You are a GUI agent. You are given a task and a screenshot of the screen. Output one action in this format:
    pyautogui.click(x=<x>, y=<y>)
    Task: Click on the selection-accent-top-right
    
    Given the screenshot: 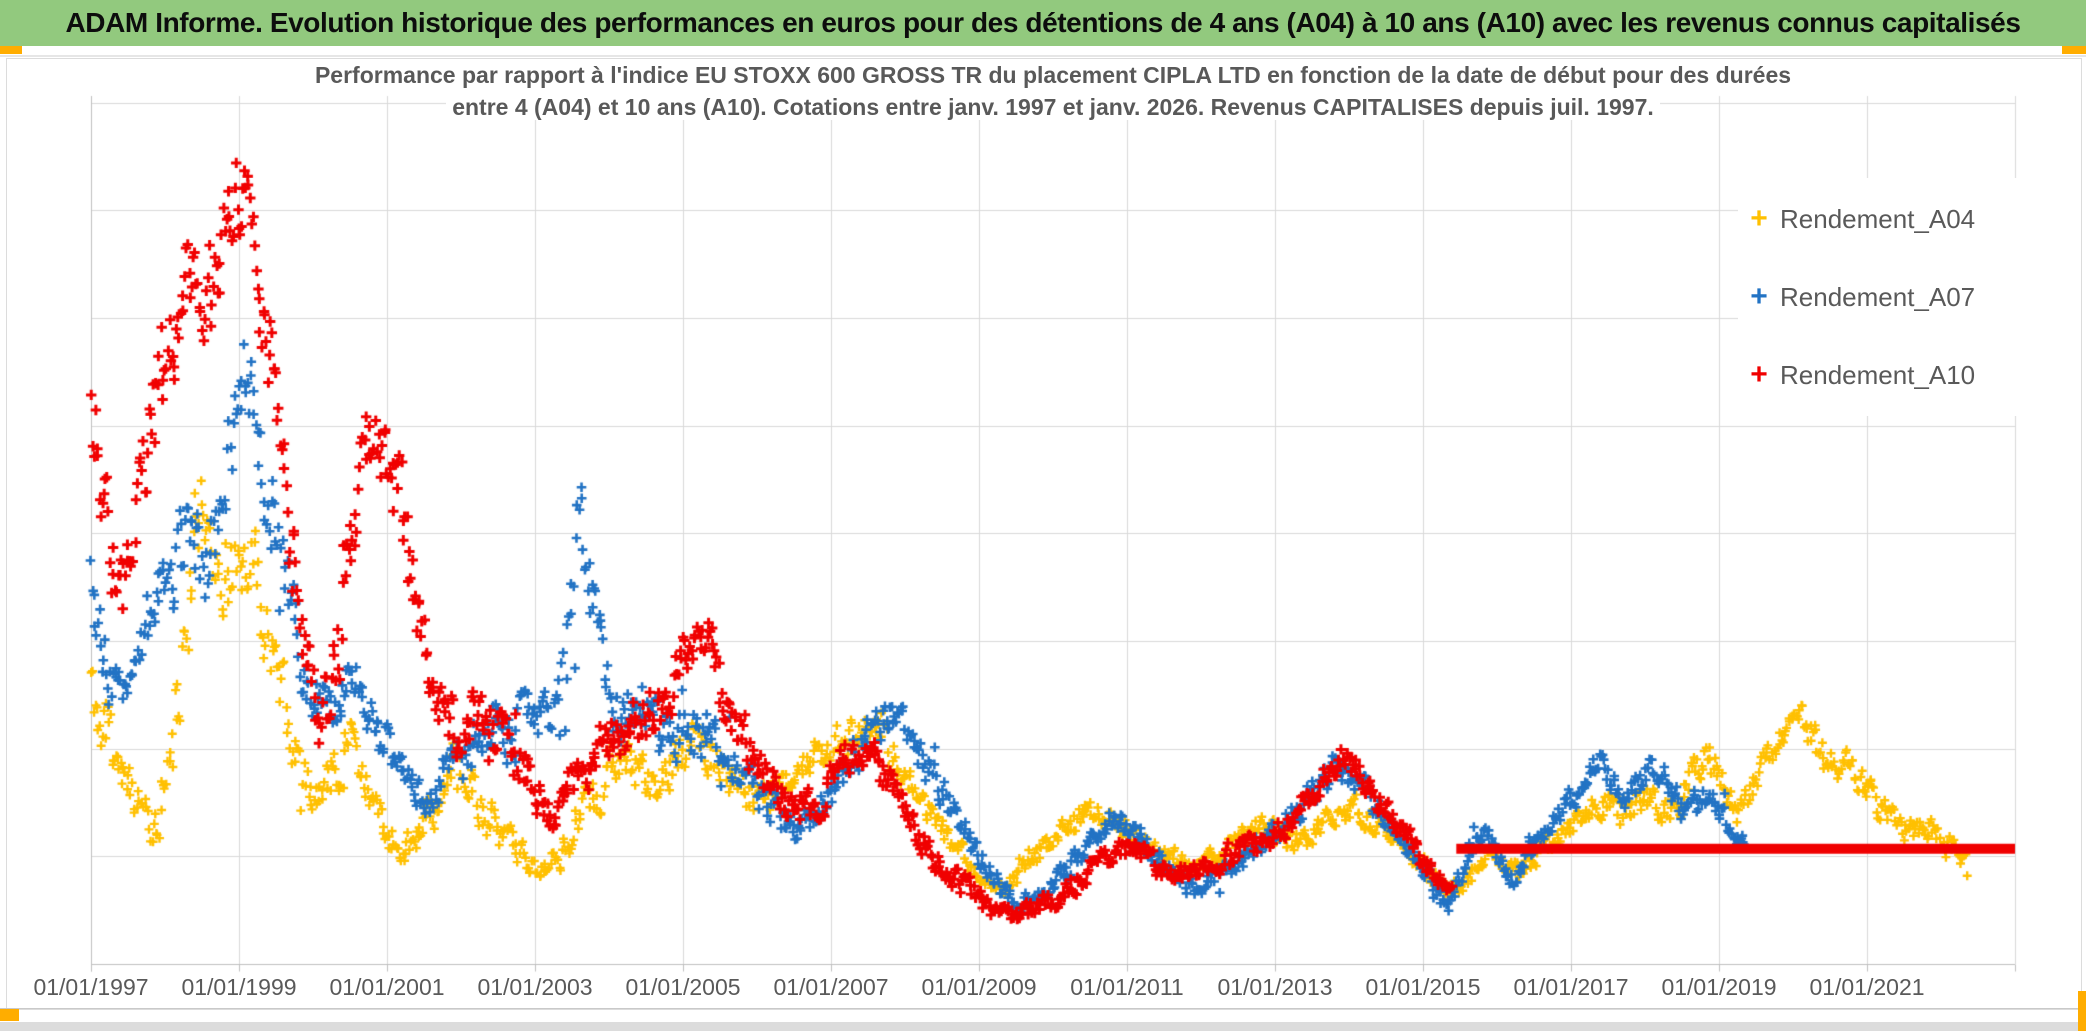 What is the action you would take?
    pyautogui.click(x=2074, y=50)
    